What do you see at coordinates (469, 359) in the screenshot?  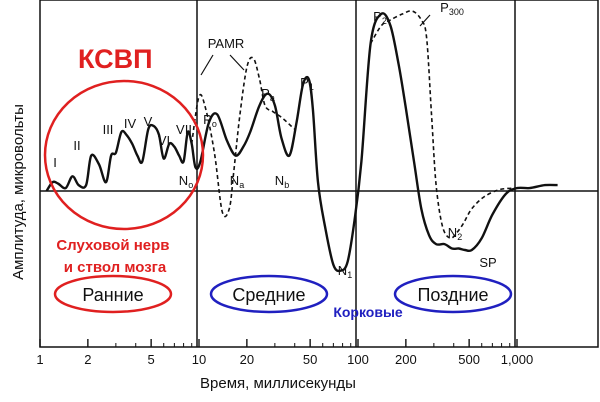 I see `x-tick-label: 500` at bounding box center [469, 359].